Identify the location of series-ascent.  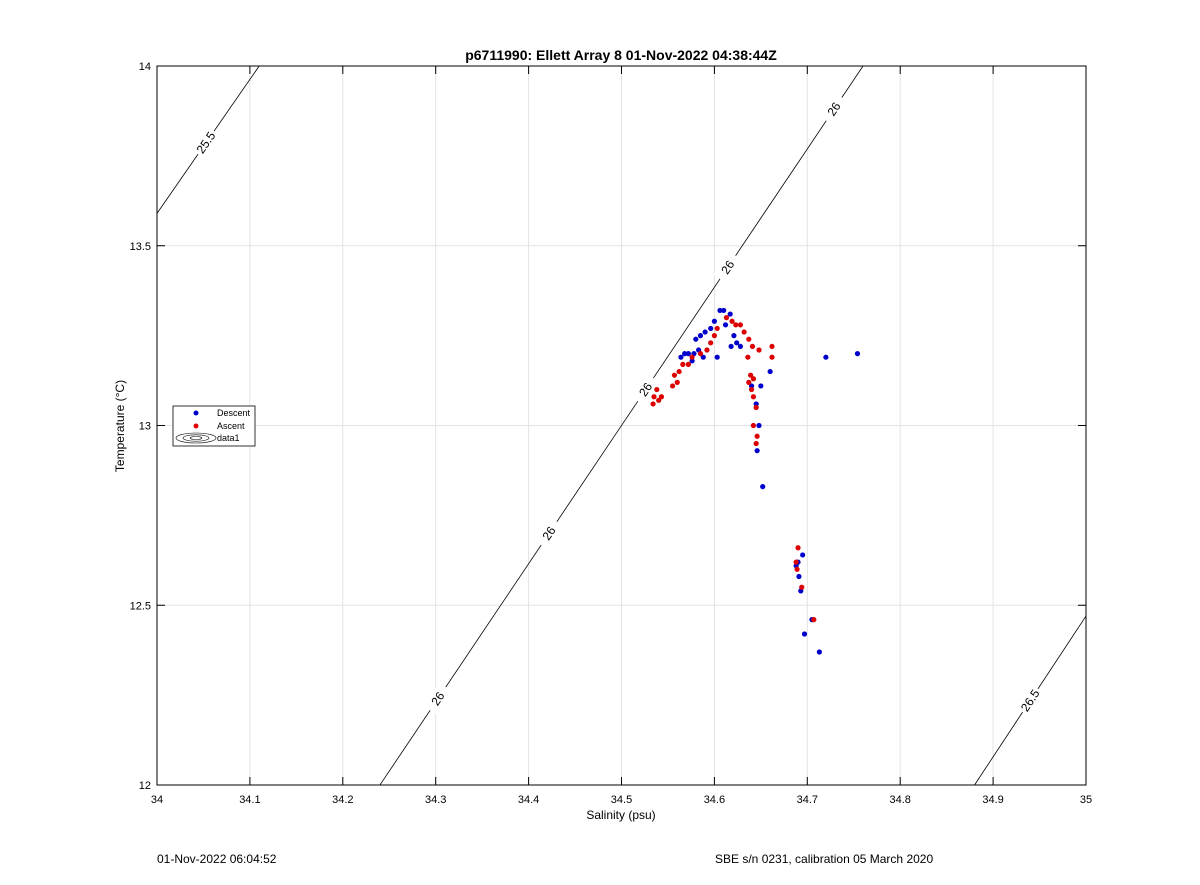
(733, 469).